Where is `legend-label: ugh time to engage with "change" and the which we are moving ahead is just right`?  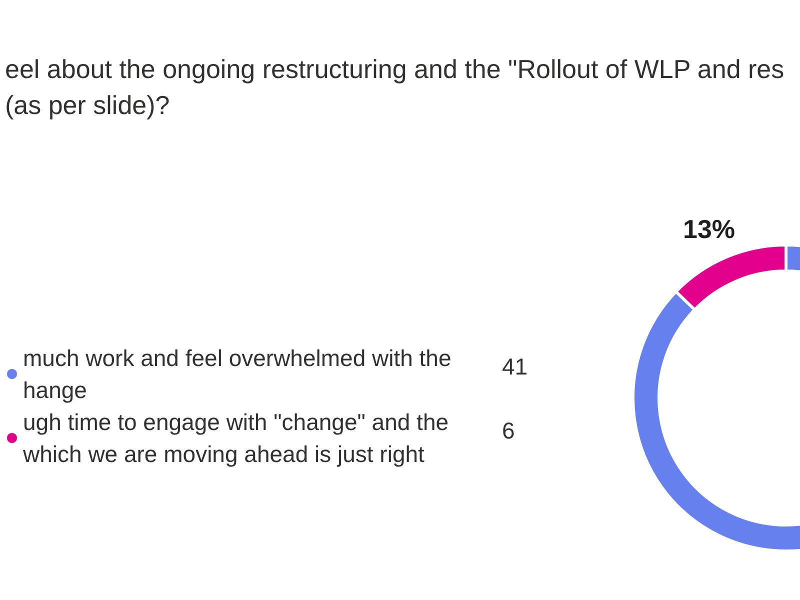 legend-label: ugh time to engage with "change" and the which we are moving ahead is just right is located at coordinates (238, 438).